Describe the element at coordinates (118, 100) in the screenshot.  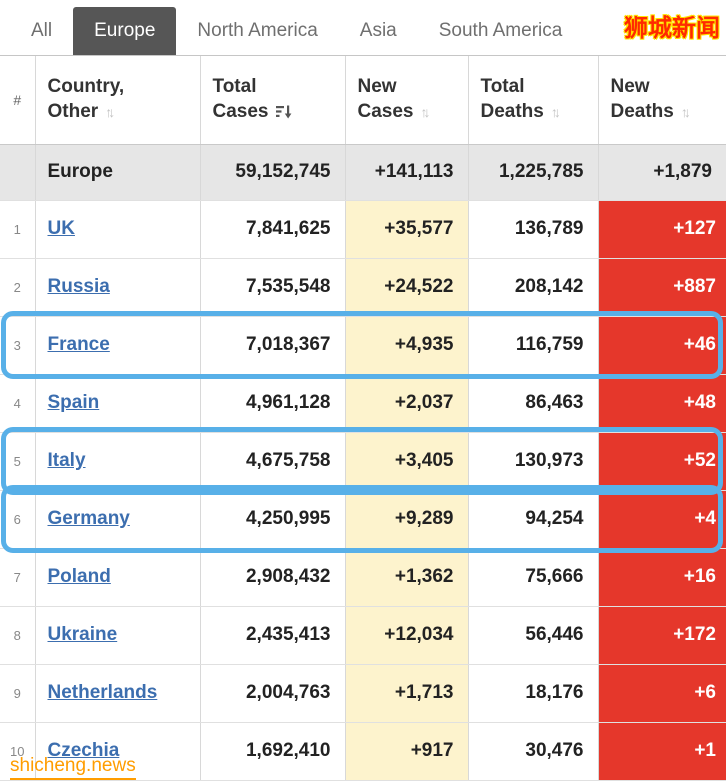
I see `col-header-country-other: Country, Other ↑↓` at that location.